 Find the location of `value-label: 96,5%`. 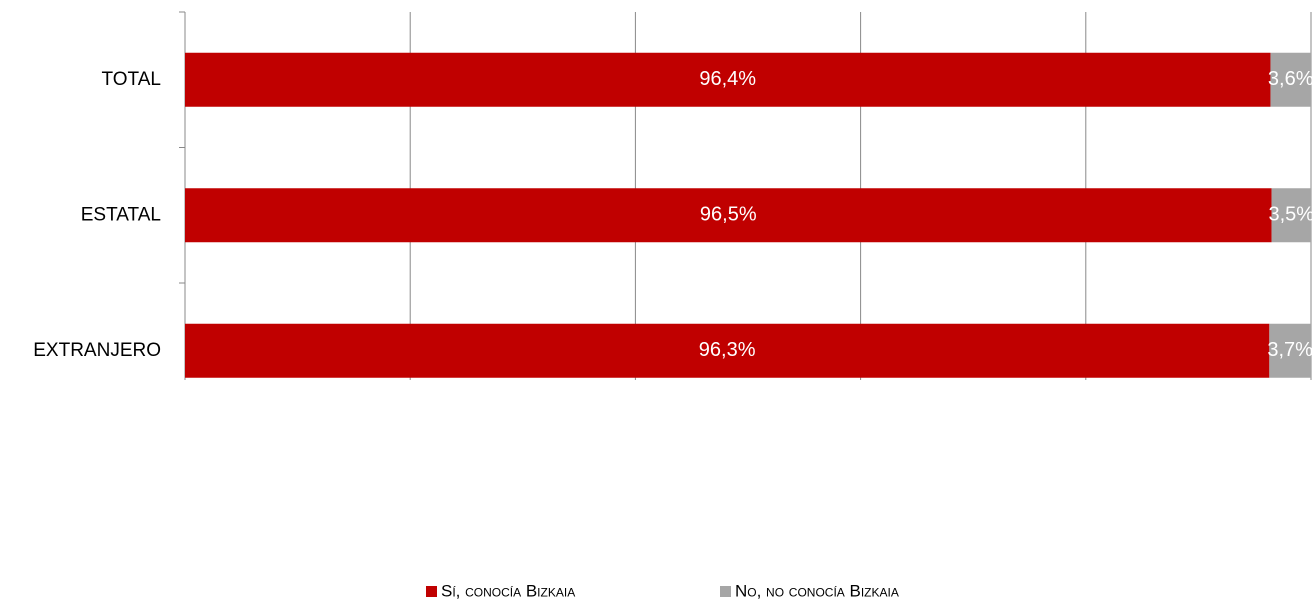

value-label: 96,5% is located at coordinates (728, 215).